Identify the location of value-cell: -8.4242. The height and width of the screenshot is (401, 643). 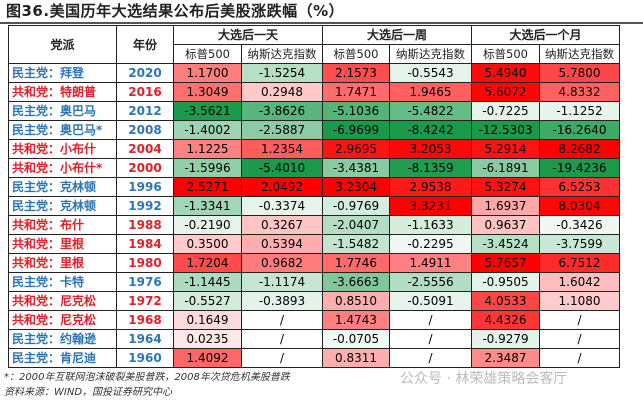
(430, 130).